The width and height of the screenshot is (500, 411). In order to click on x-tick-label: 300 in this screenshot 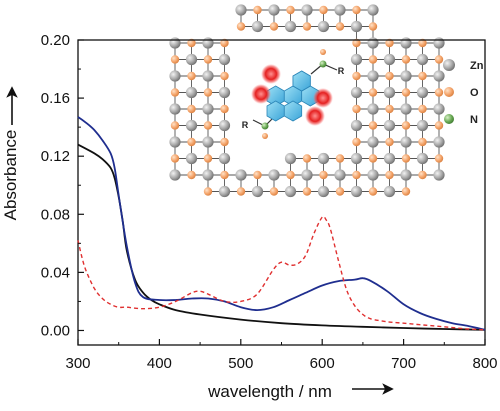, I will do `click(77, 363)`.